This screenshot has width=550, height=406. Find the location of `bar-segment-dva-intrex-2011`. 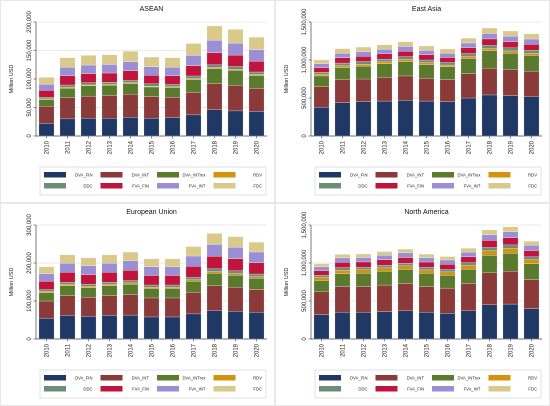

bar-segment-dva-intrex-2011 is located at coordinates (67, 290).